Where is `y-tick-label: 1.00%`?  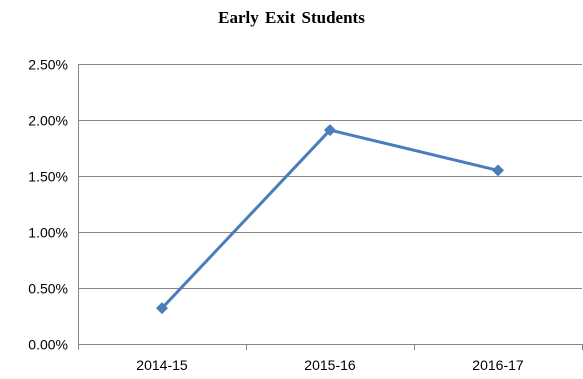
y-tick-label: 1.00% is located at coordinates (48, 233).